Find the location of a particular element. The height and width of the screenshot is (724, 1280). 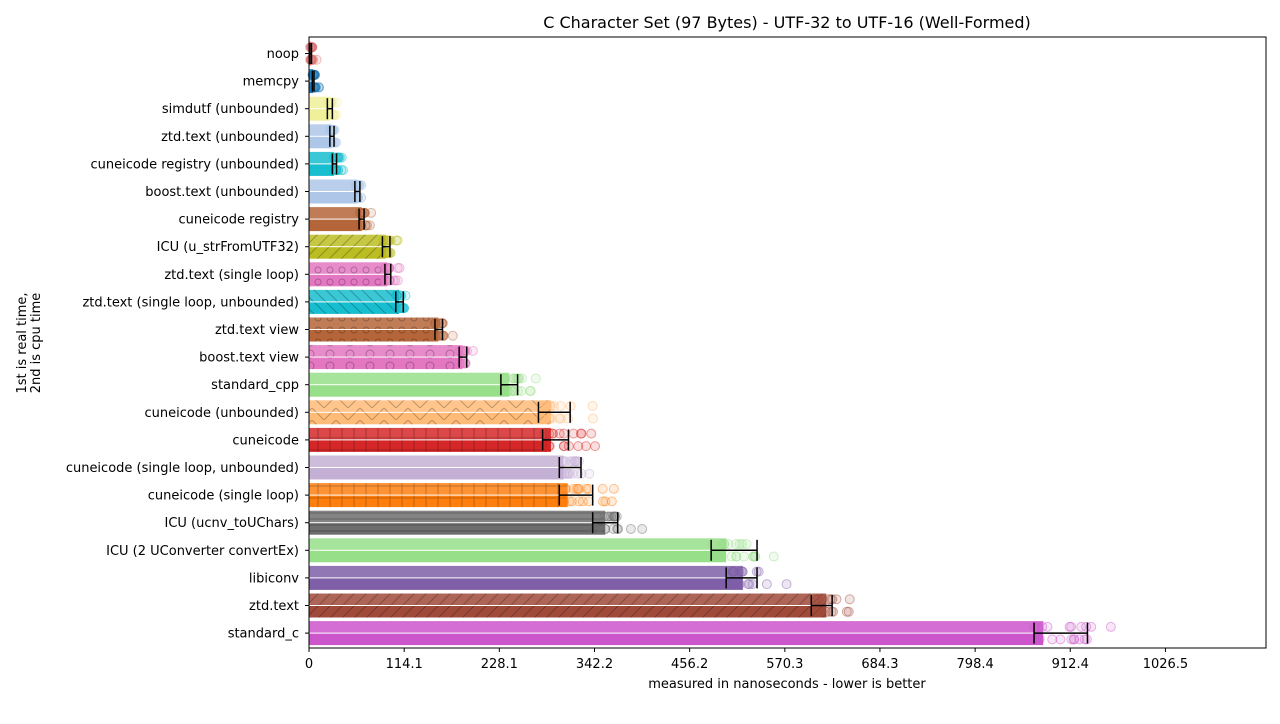

y-tick-label: boost.text (unbounded) is located at coordinates (222, 192).